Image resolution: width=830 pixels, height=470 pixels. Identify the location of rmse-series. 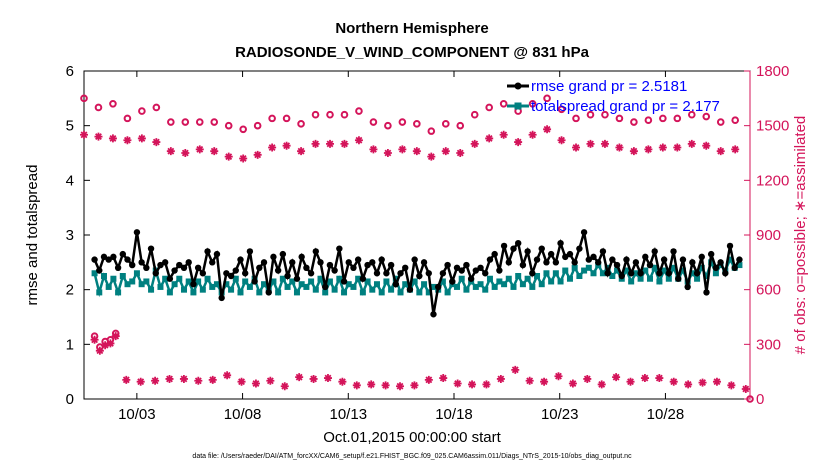
(417, 273).